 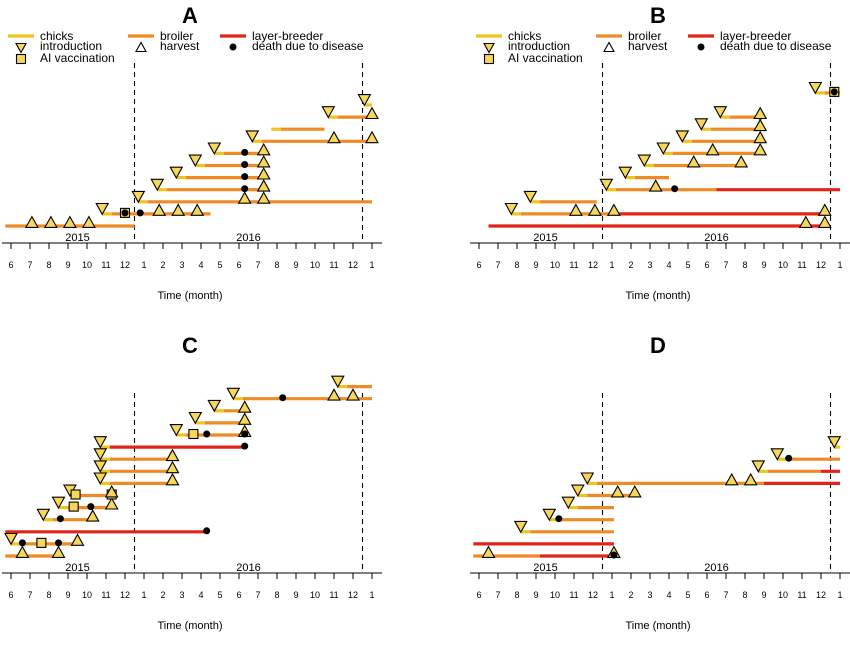 I want to click on x-tick-label: 9, so click(x=295, y=265).